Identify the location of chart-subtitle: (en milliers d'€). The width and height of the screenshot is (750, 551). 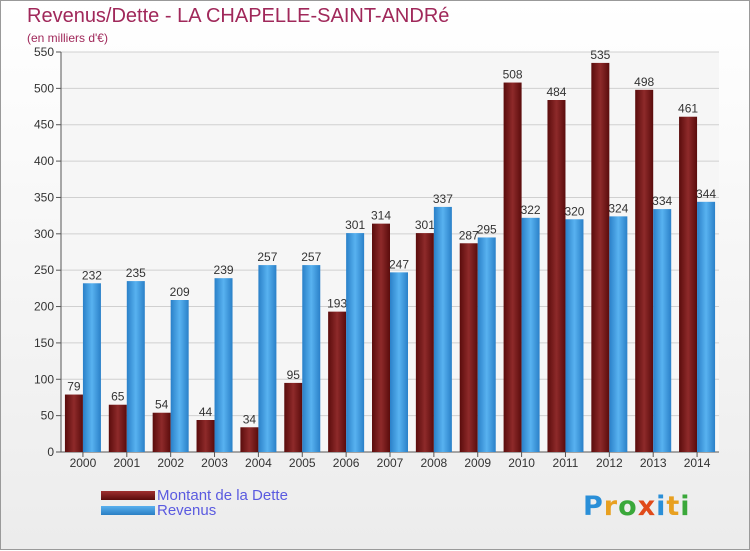
(67, 38).